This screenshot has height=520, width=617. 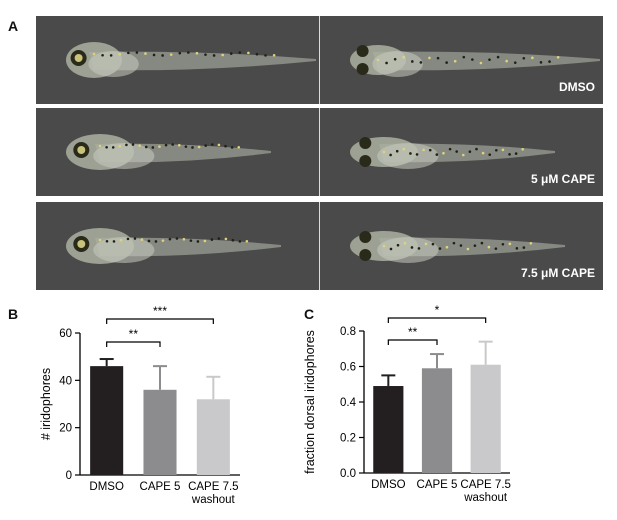 I want to click on condition-label-dmso: DMSO, so click(x=577, y=87).